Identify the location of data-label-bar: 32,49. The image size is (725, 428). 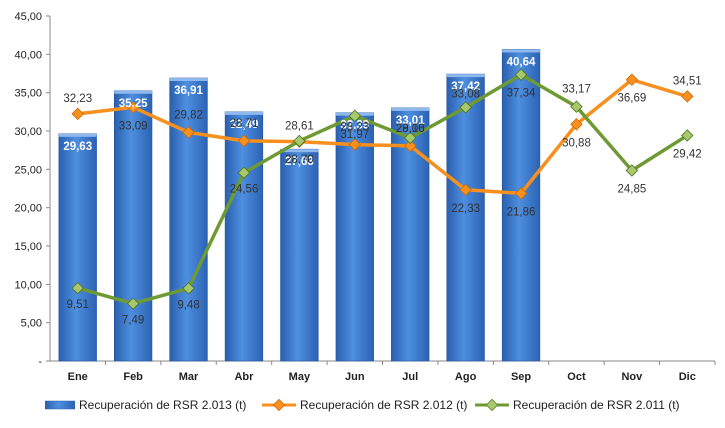
(244, 125).